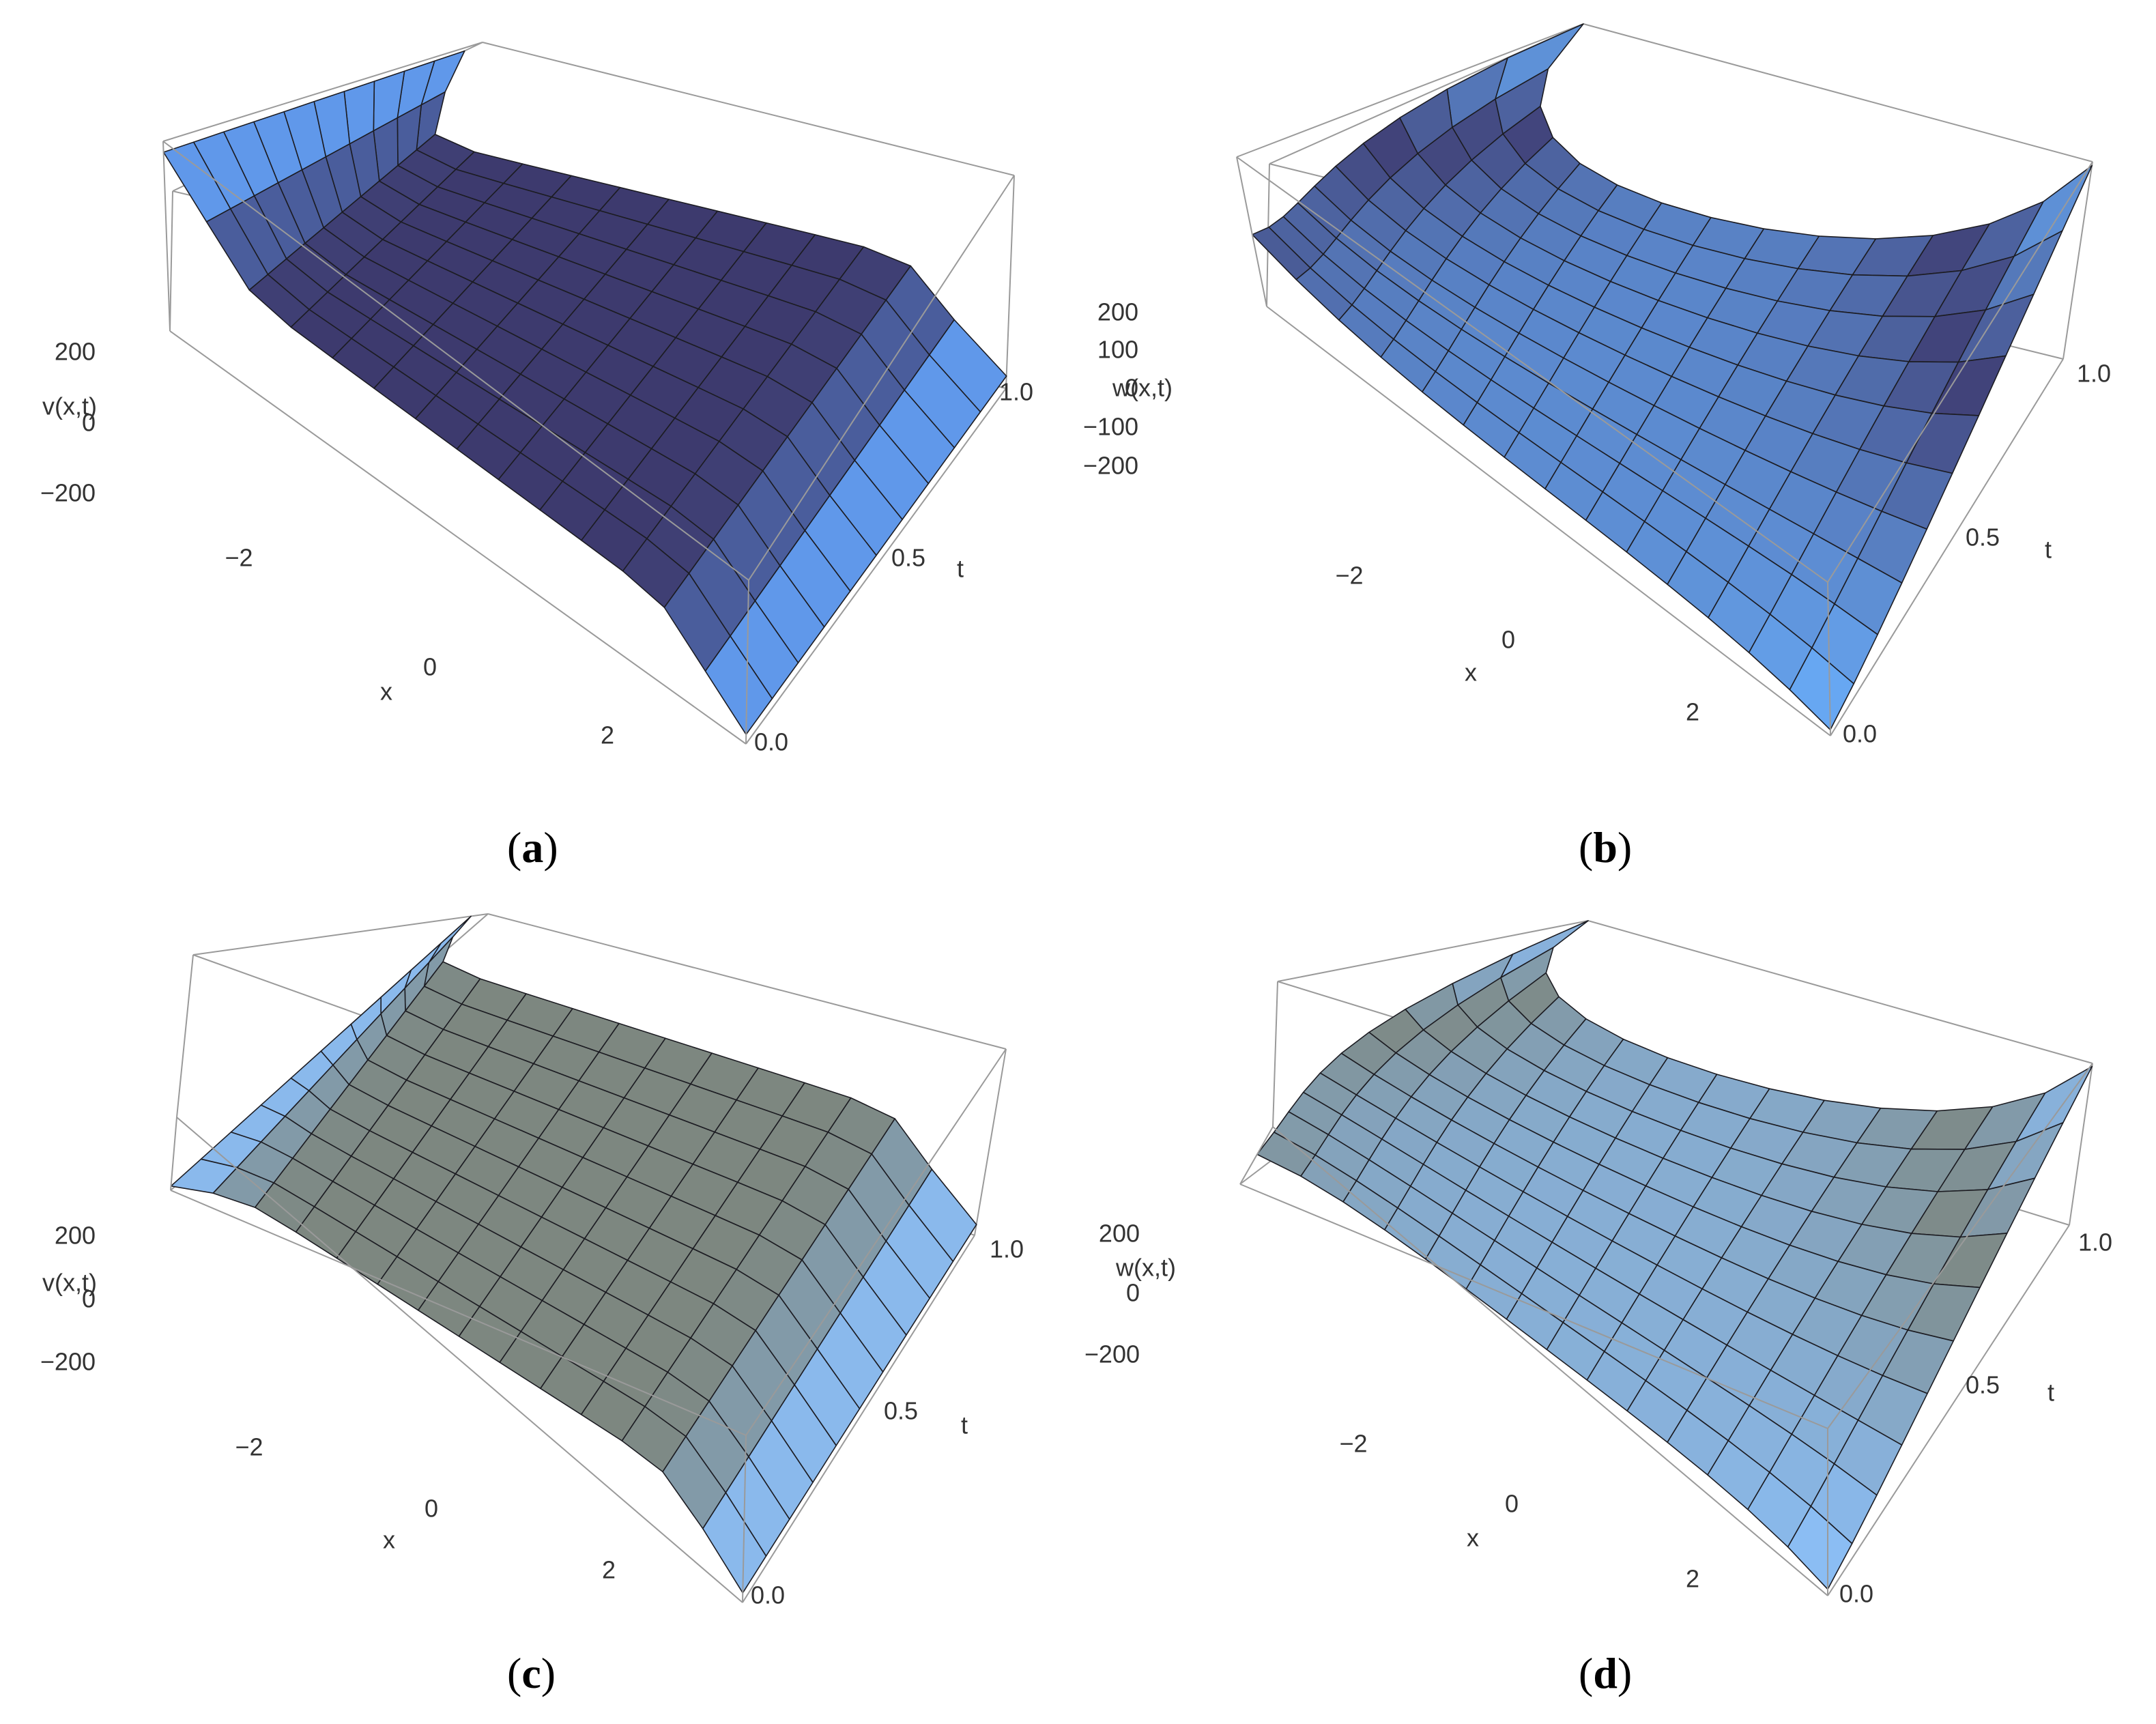  What do you see at coordinates (588, 1325) in the screenshot?
I see `box-front-edges-c` at bounding box center [588, 1325].